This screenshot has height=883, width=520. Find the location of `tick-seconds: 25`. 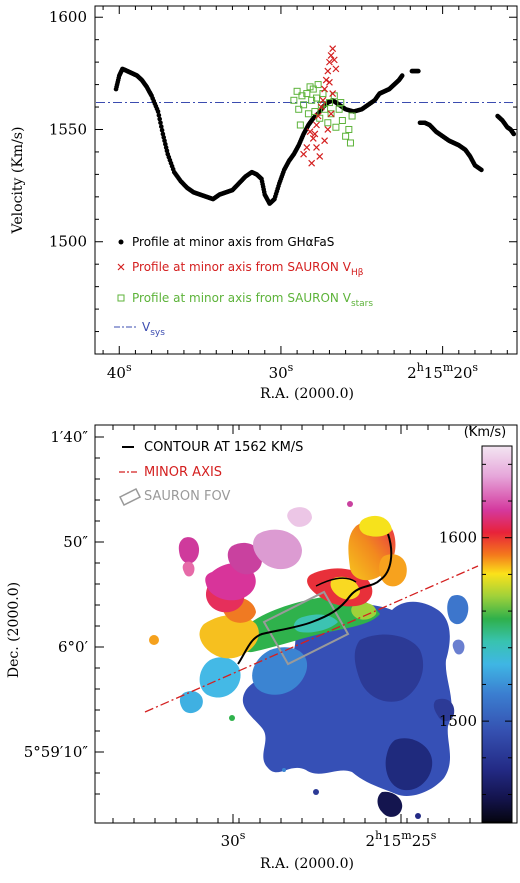

tick-seconds: 25 is located at coordinates (421, 841).